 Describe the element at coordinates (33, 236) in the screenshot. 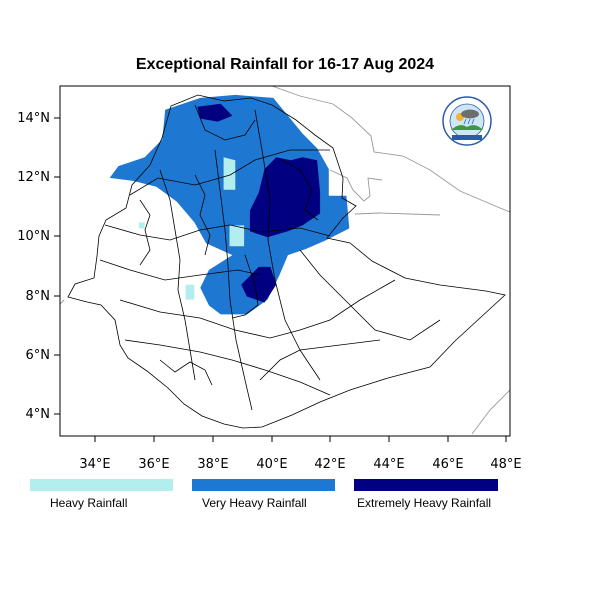

I see `y-tick-label: 10°N` at that location.